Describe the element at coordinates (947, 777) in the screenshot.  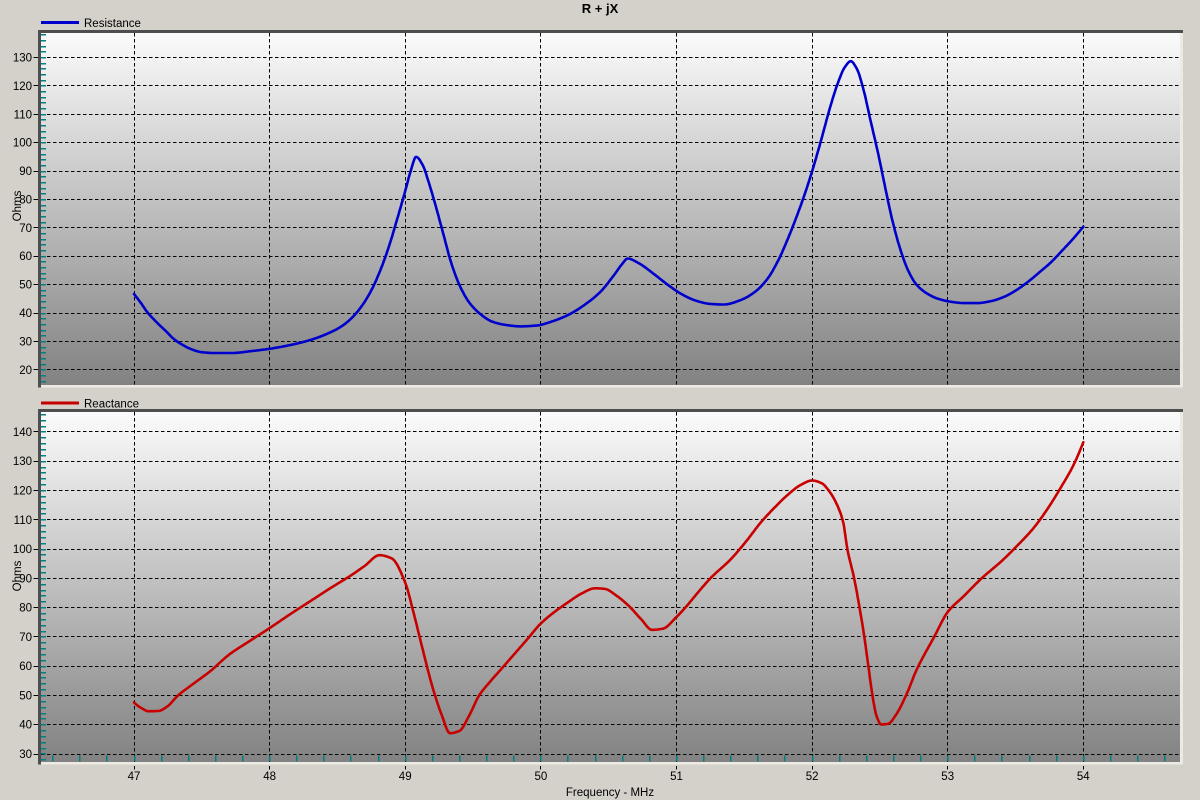
I see `svg-text: 53` at that location.